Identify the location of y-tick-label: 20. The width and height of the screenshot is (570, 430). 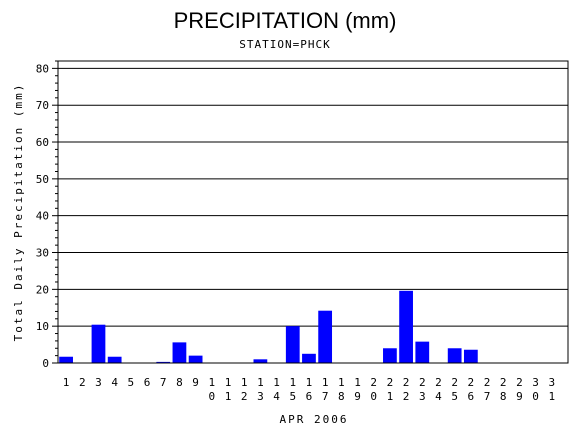
(42, 289).